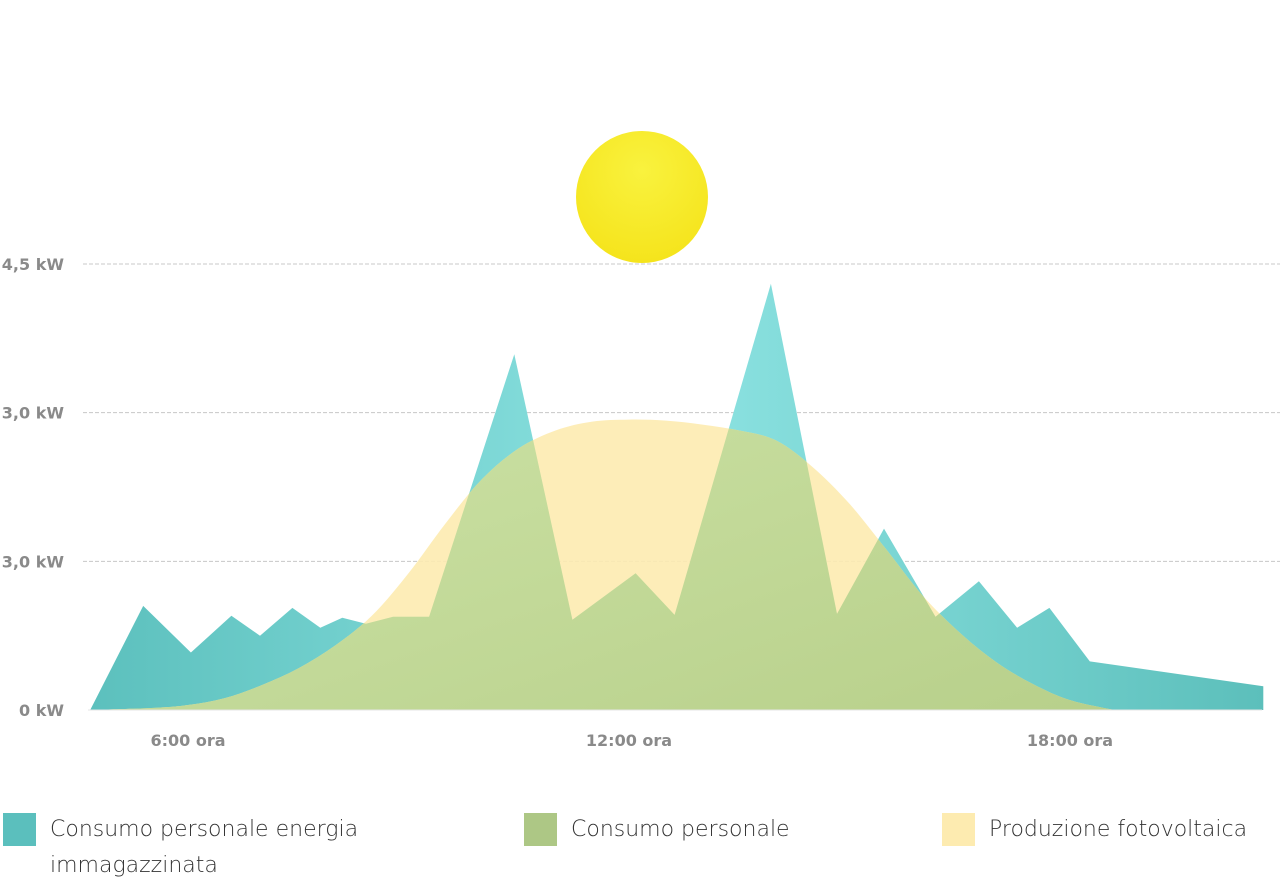 The image size is (1280, 886). Describe the element at coordinates (19, 829) in the screenshot. I see `legend-swatch-teal` at that location.